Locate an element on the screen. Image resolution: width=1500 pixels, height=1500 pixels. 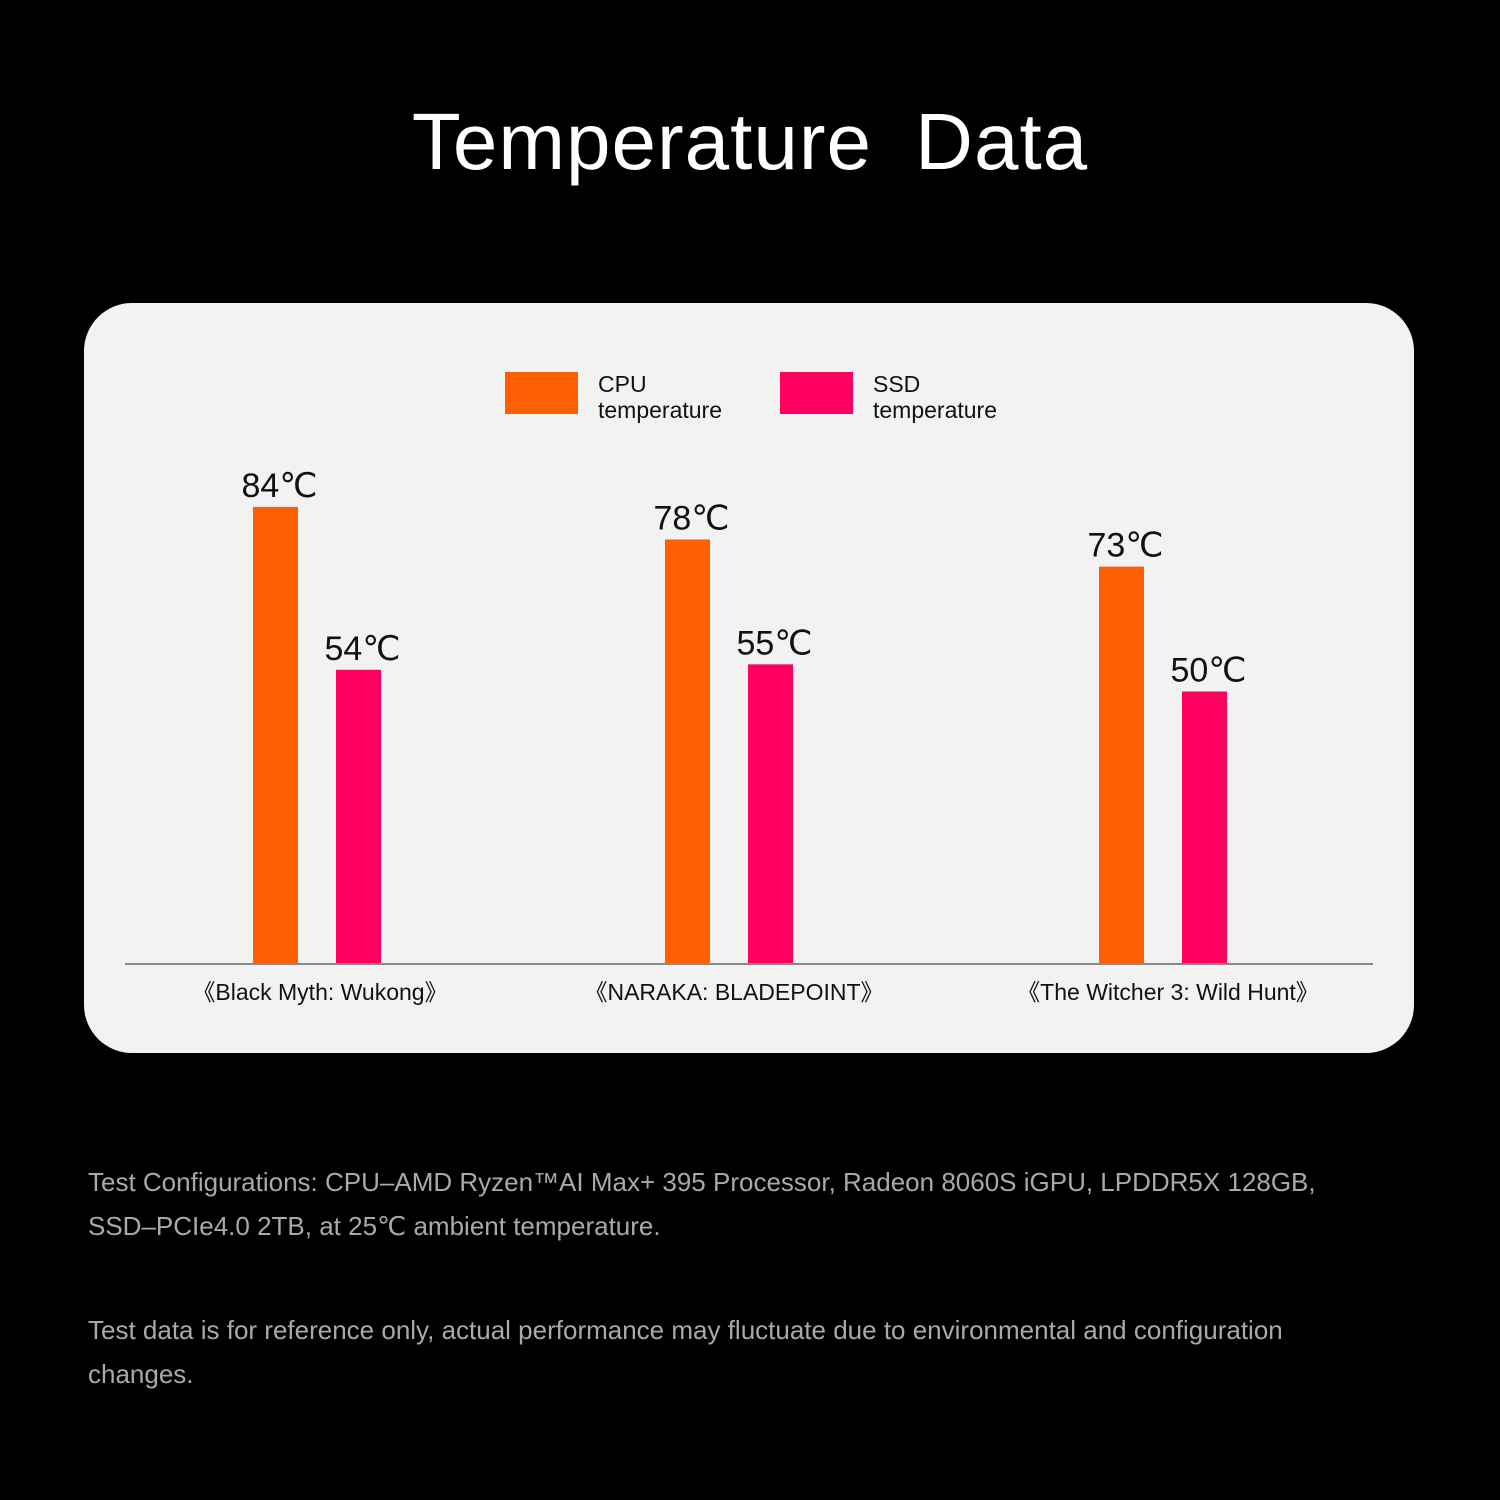
value-label-ssd-2: 50℃ is located at coordinates (1208, 671).